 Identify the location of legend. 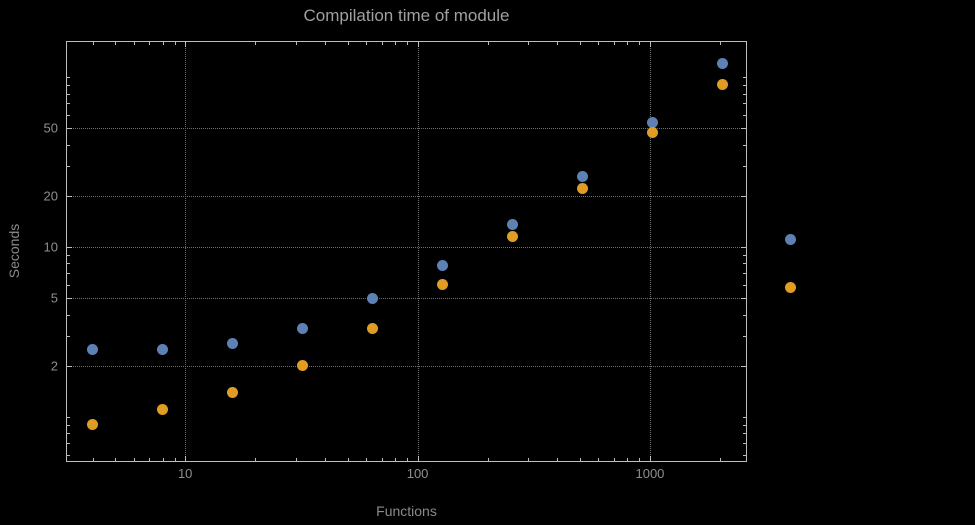
(790, 263).